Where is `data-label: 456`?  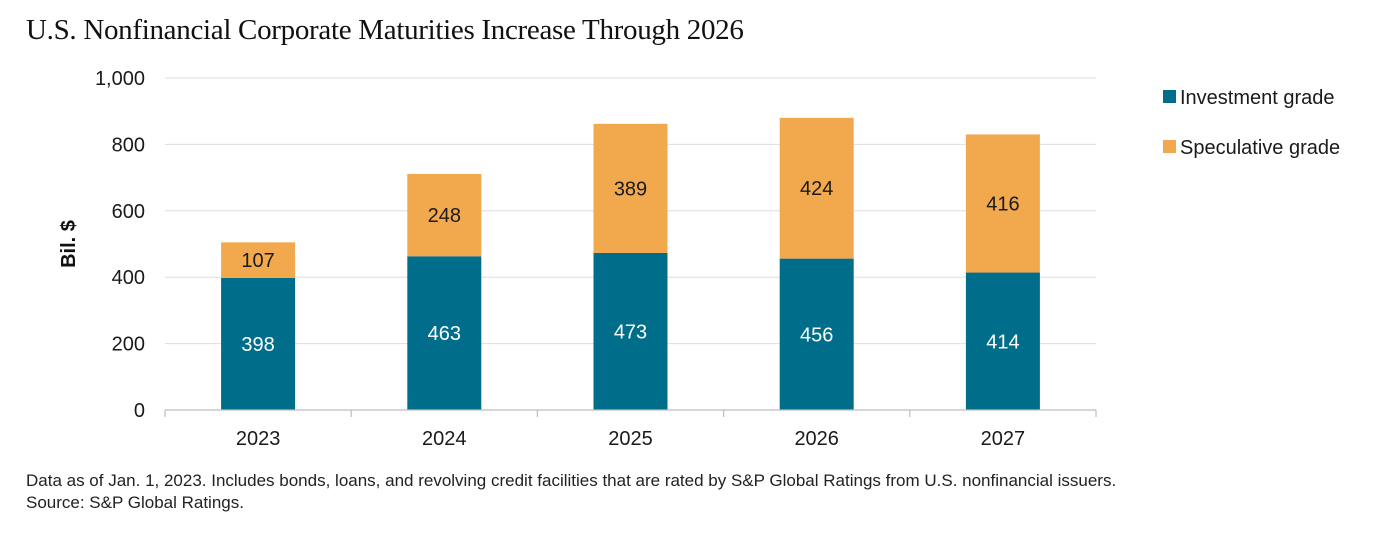
data-label: 456 is located at coordinates (816, 335).